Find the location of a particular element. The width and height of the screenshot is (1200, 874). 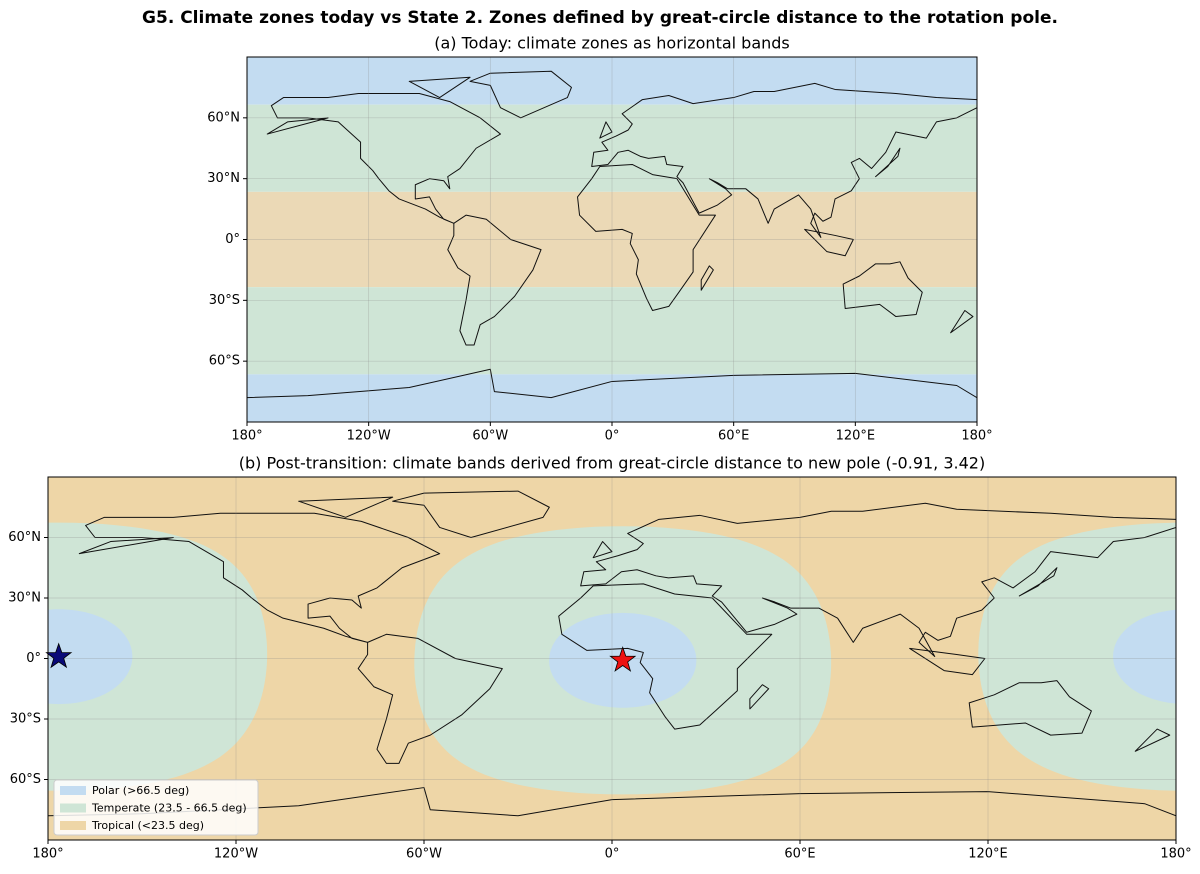

pole-star is located at coordinates (623, 659).